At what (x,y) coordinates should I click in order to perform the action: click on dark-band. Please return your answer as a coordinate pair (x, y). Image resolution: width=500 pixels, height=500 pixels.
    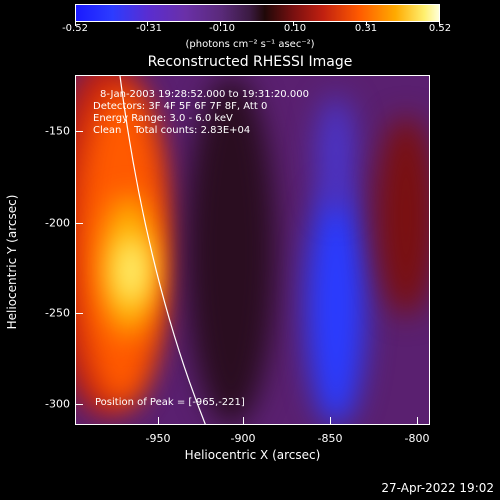
    Looking at the image, I should click on (231, 250).